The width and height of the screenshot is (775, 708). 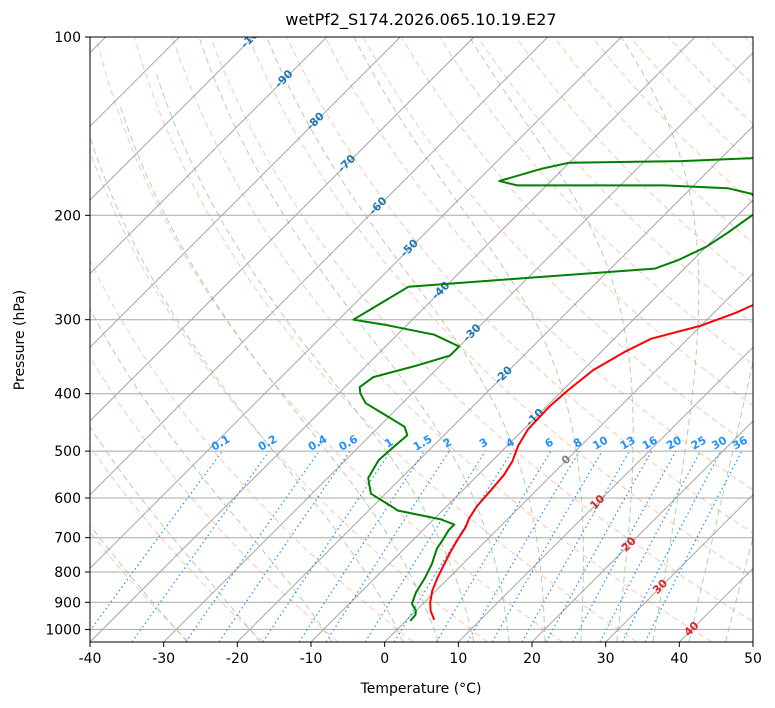 I want to click on y-axis: 100 200 300 400 500 600 700 800 900 1000, so click(x=67, y=334).